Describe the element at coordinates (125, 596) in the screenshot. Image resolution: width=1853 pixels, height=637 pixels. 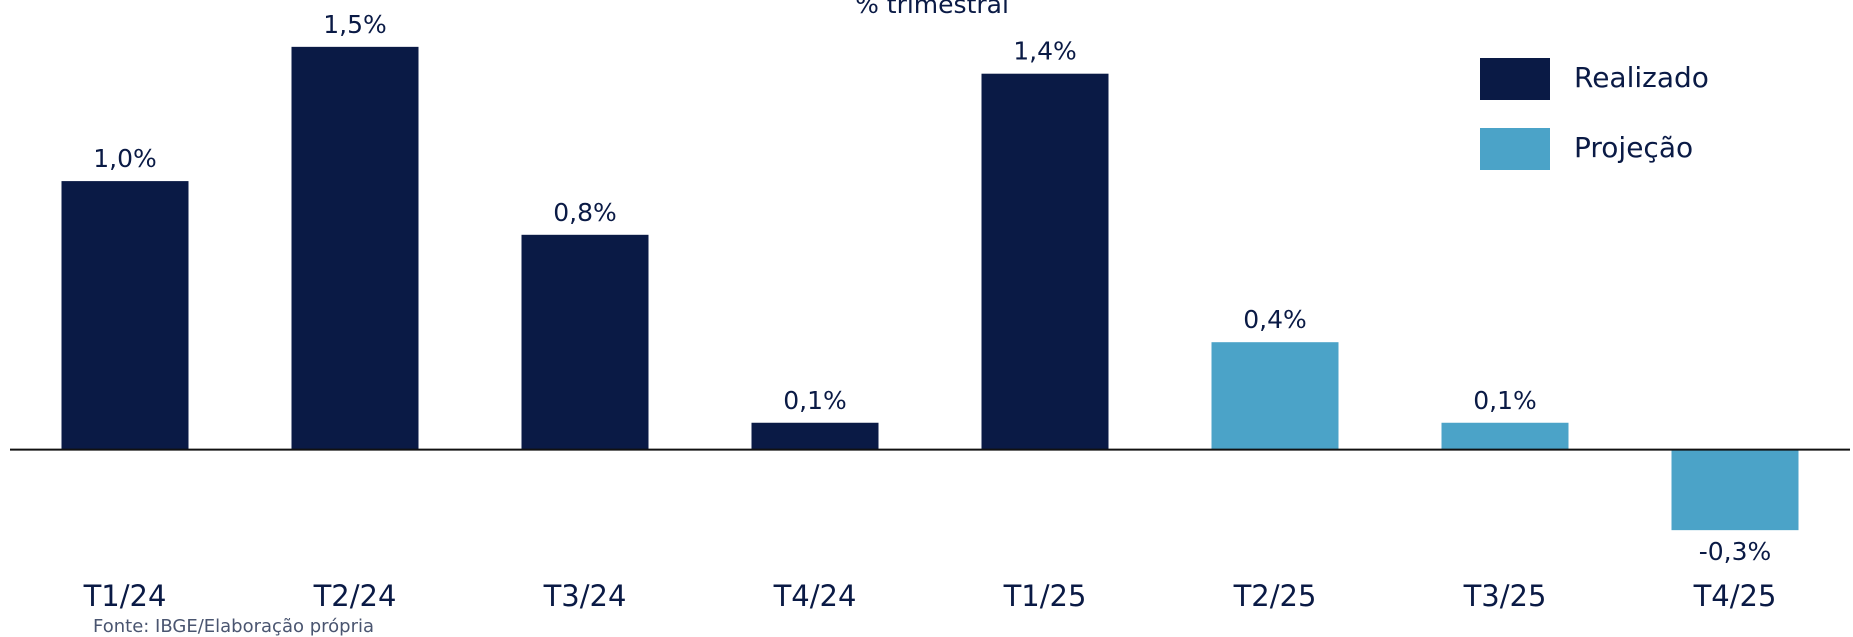
I see `x-tick-label: T1/24` at that location.